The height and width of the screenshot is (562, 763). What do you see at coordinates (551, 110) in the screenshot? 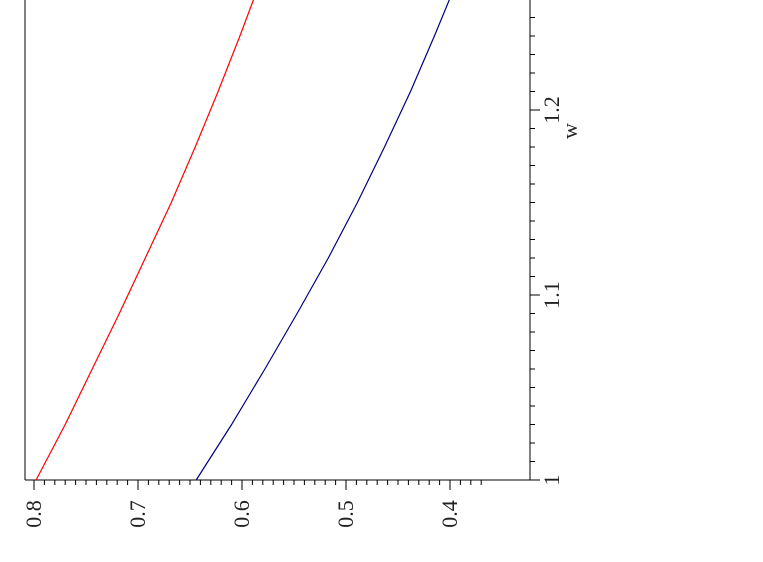
I see `w-tick-label: 1.2` at bounding box center [551, 110].